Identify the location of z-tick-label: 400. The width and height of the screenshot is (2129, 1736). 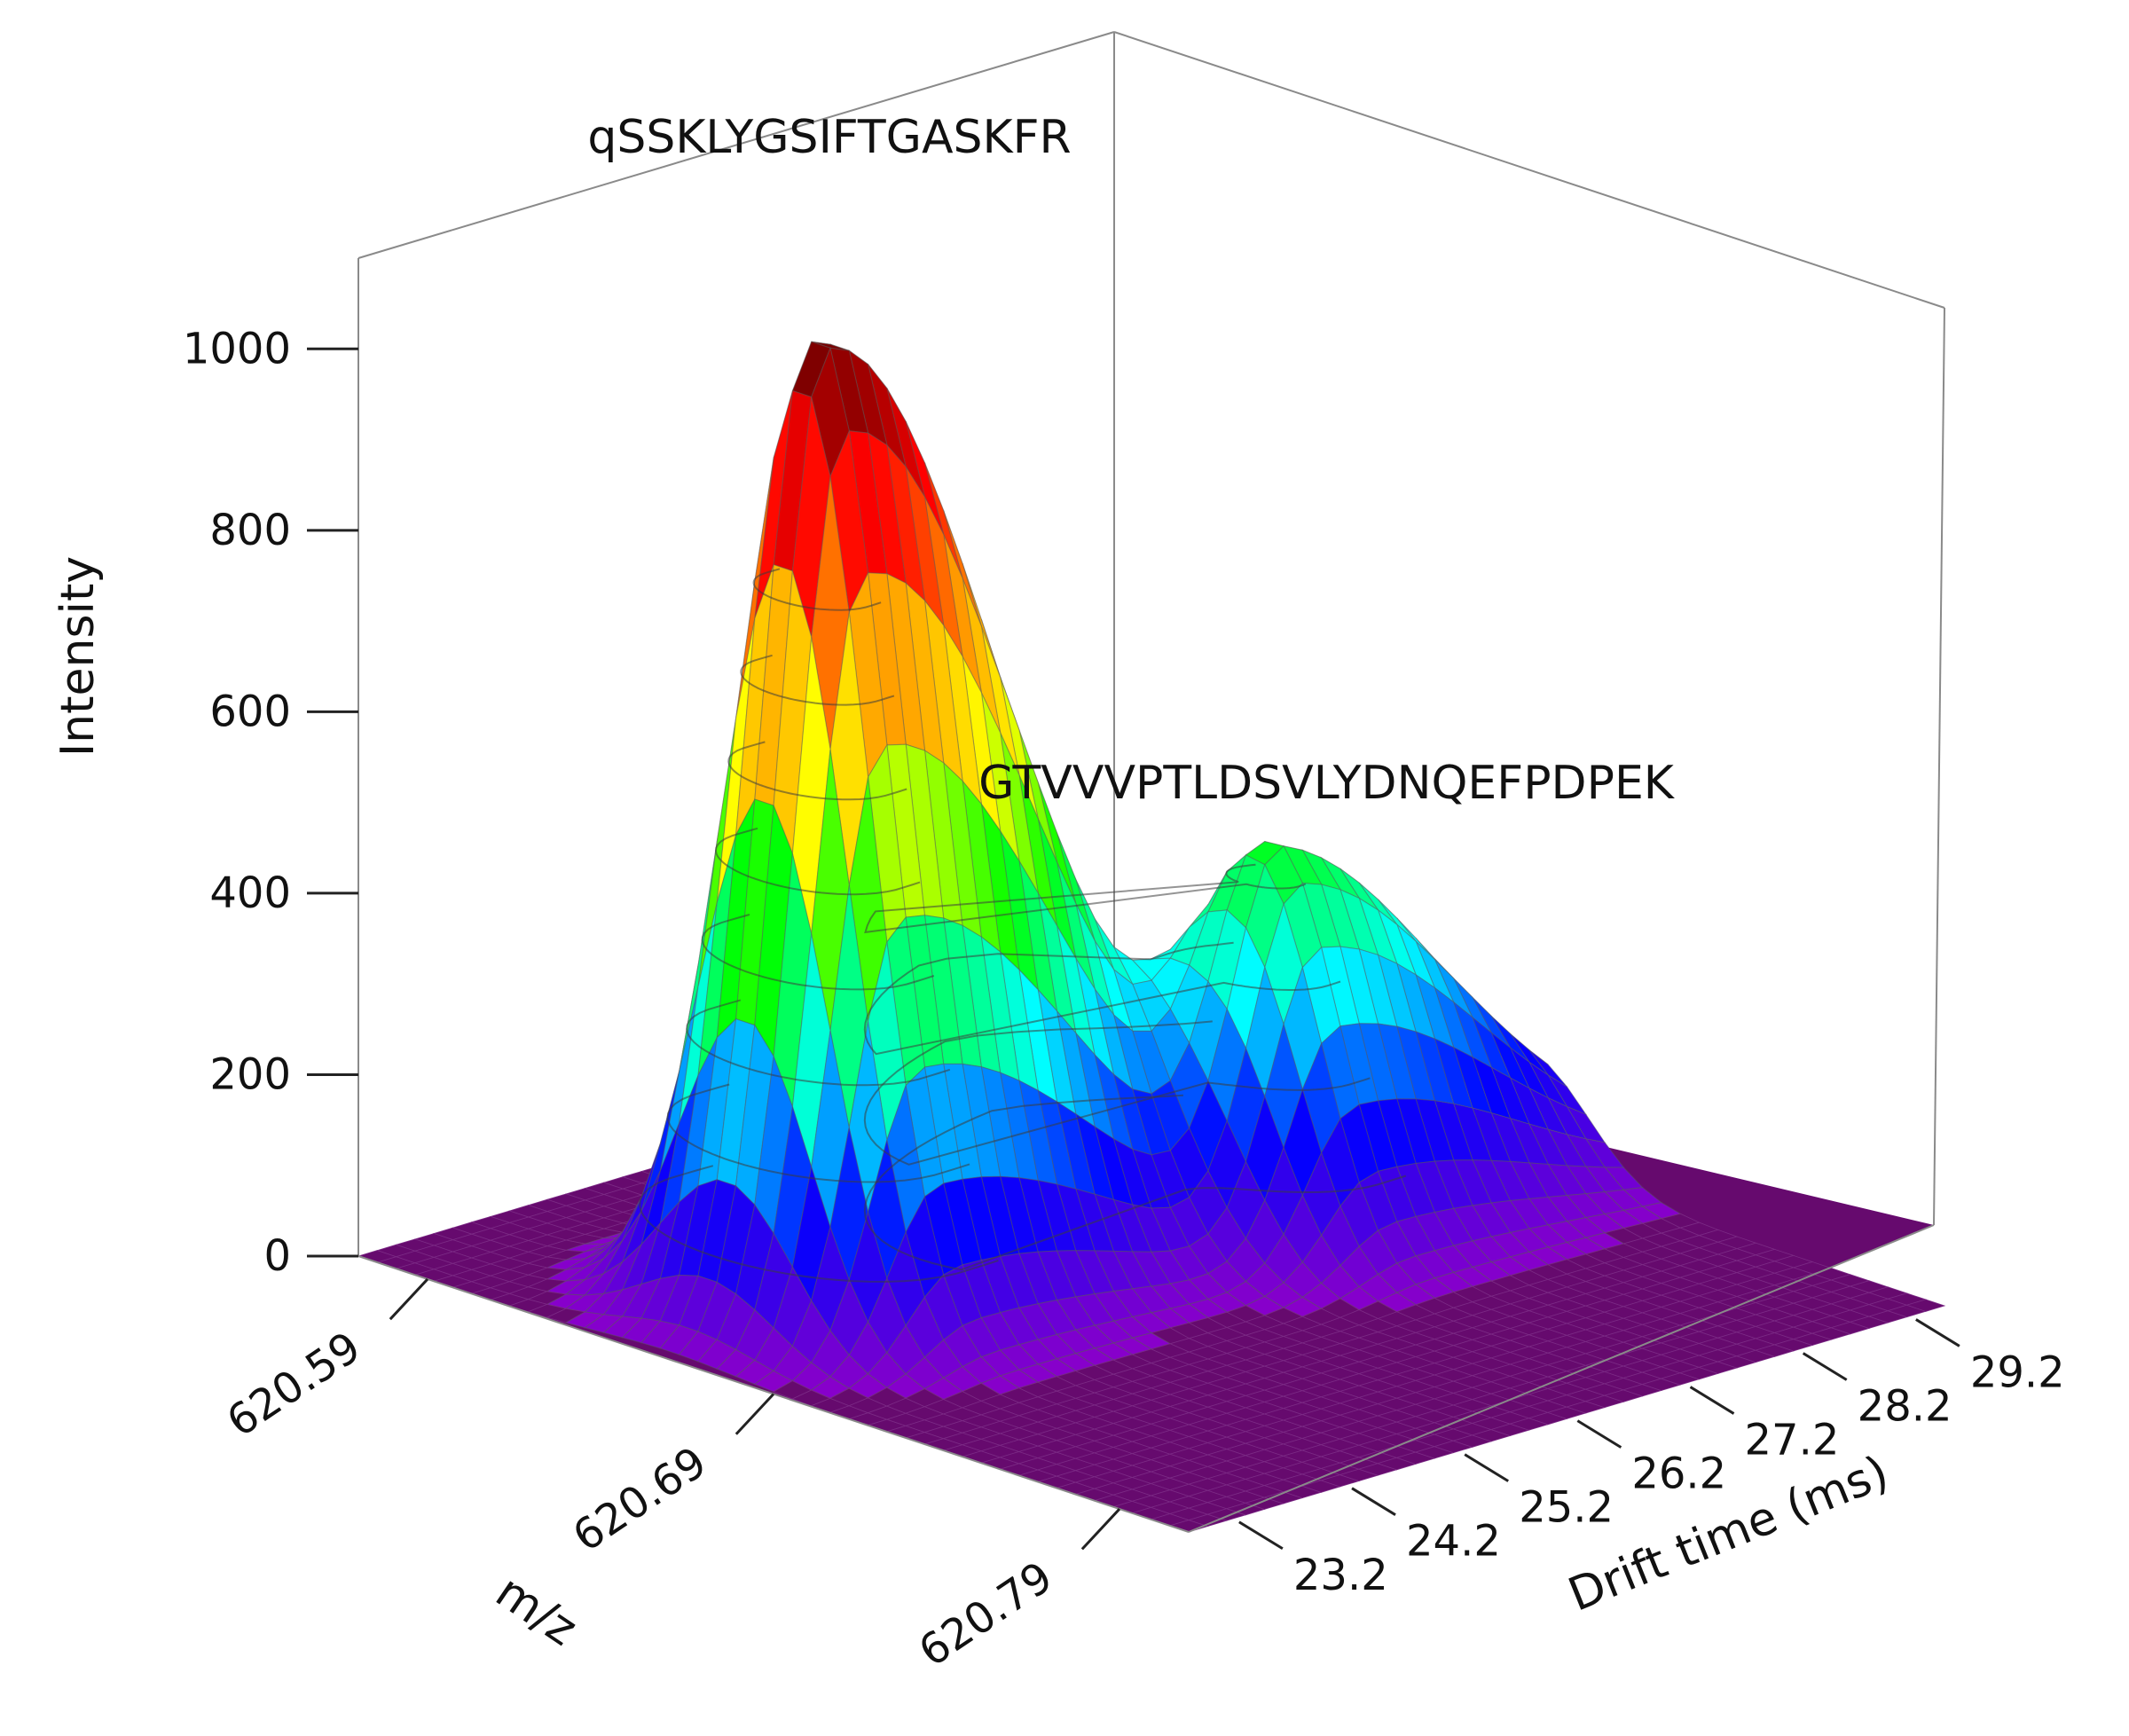
(250, 893).